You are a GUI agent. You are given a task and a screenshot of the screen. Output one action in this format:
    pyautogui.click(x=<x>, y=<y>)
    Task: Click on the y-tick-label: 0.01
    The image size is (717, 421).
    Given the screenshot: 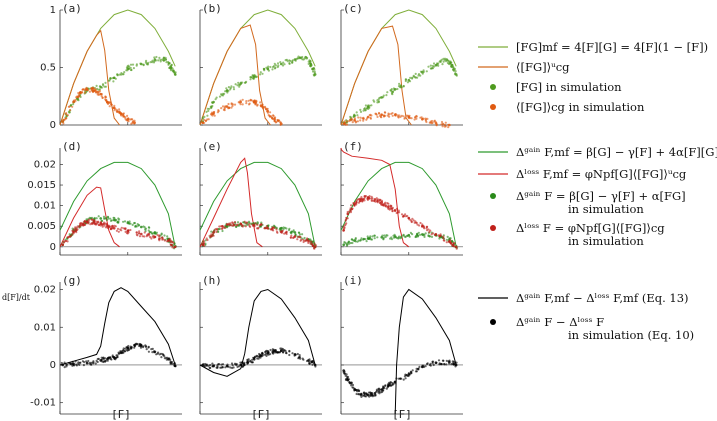 What is the action you would take?
    pyautogui.click(x=45, y=206)
    